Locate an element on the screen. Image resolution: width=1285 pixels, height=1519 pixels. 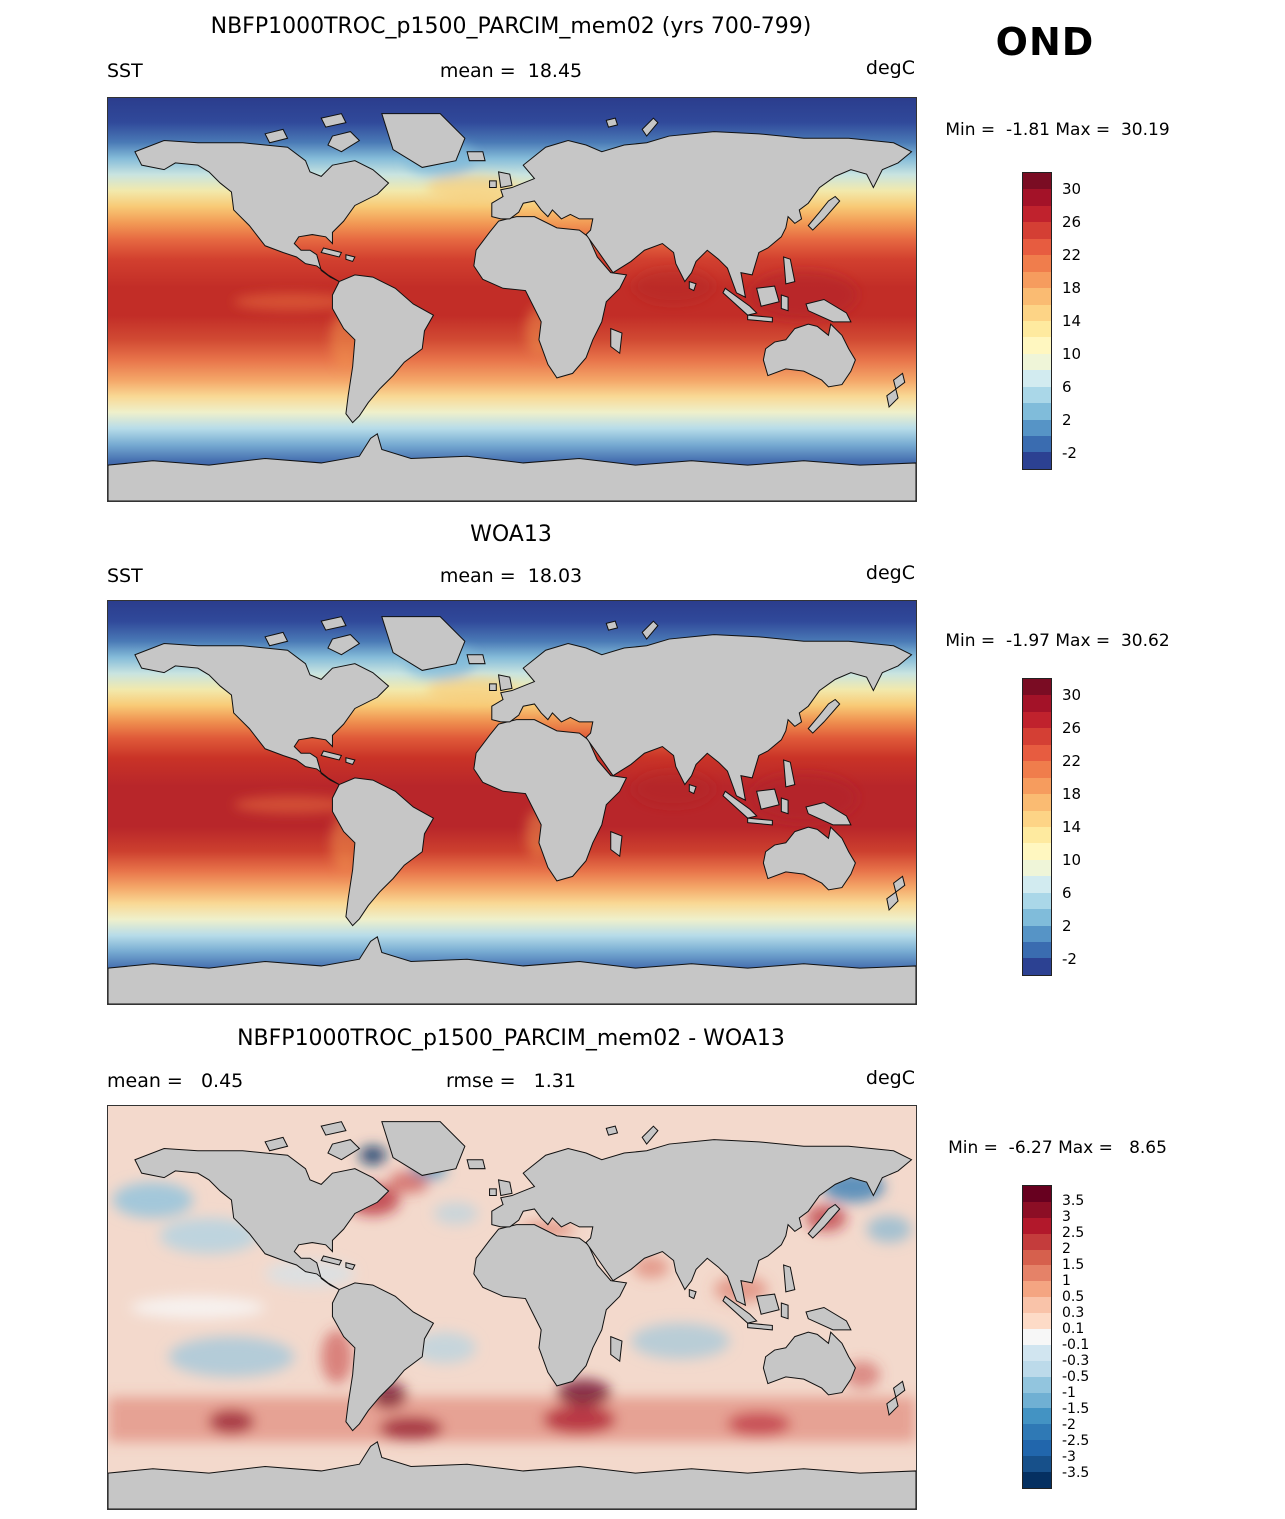
colorbar-tick-label: 1.5 is located at coordinates (1073, 1265).